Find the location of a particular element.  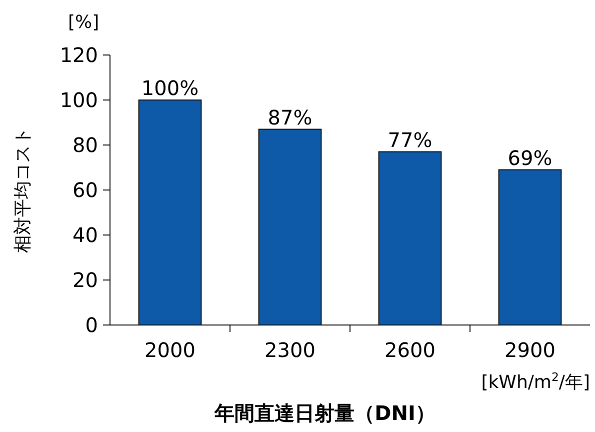

x-axis-title: 年間直達日射量（DNI） is located at coordinates (325, 413).